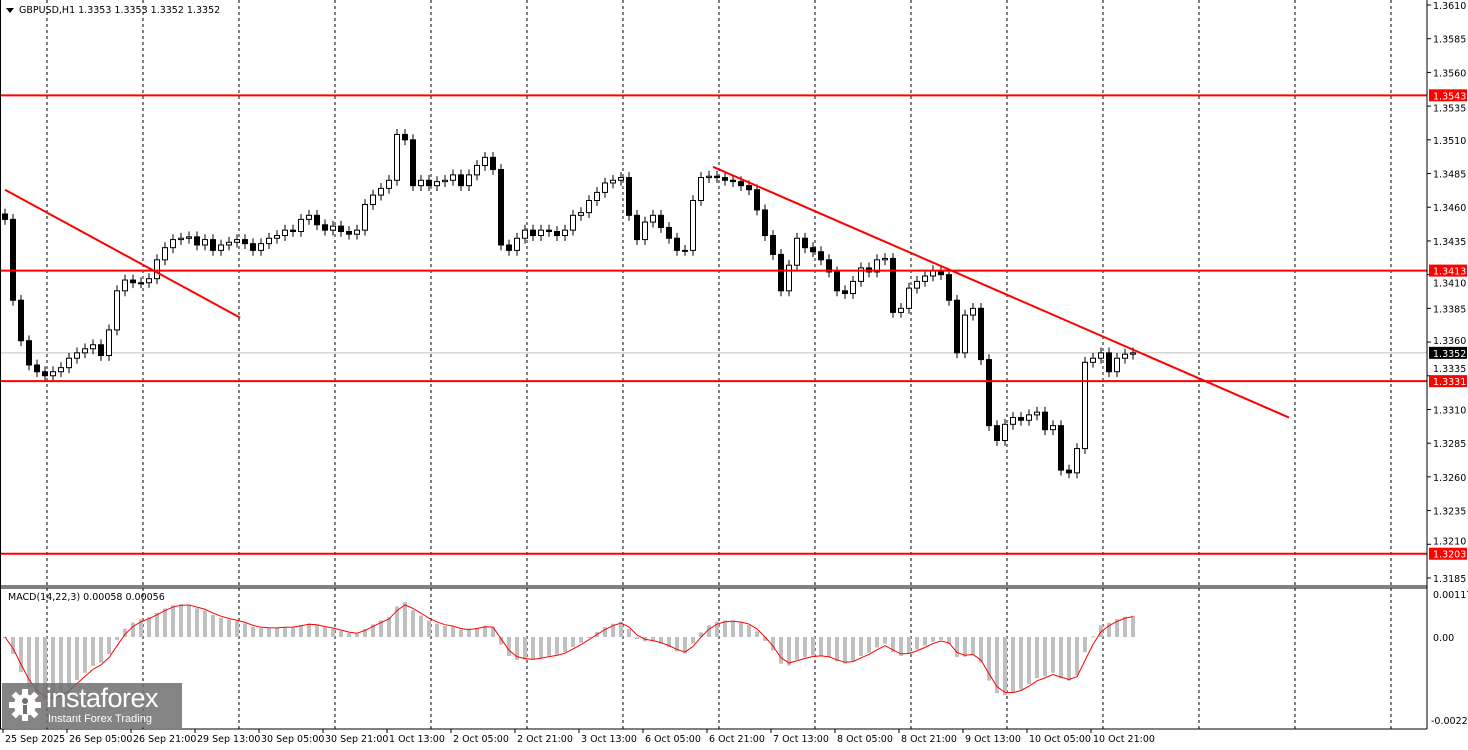 The height and width of the screenshot is (750, 1468). What do you see at coordinates (10, 10) in the screenshot?
I see `triangle-down-icon` at bounding box center [10, 10].